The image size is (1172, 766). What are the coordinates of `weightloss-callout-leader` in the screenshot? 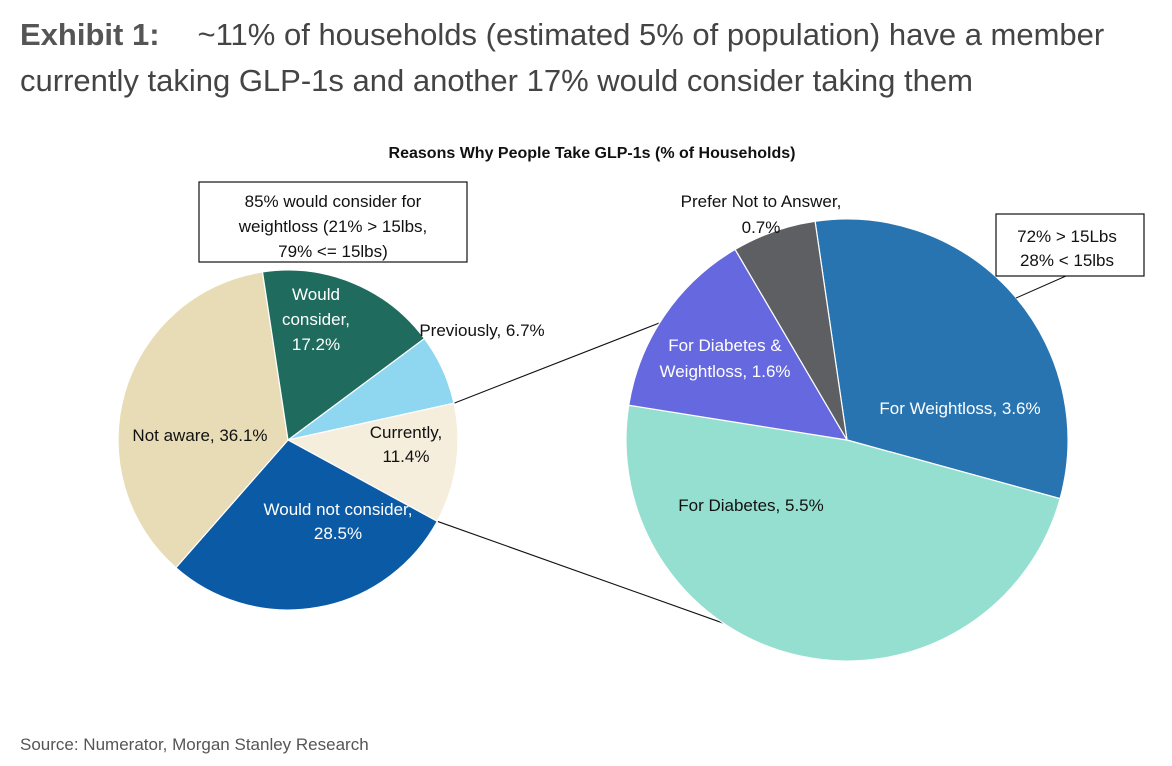 It's located at (1041, 287).